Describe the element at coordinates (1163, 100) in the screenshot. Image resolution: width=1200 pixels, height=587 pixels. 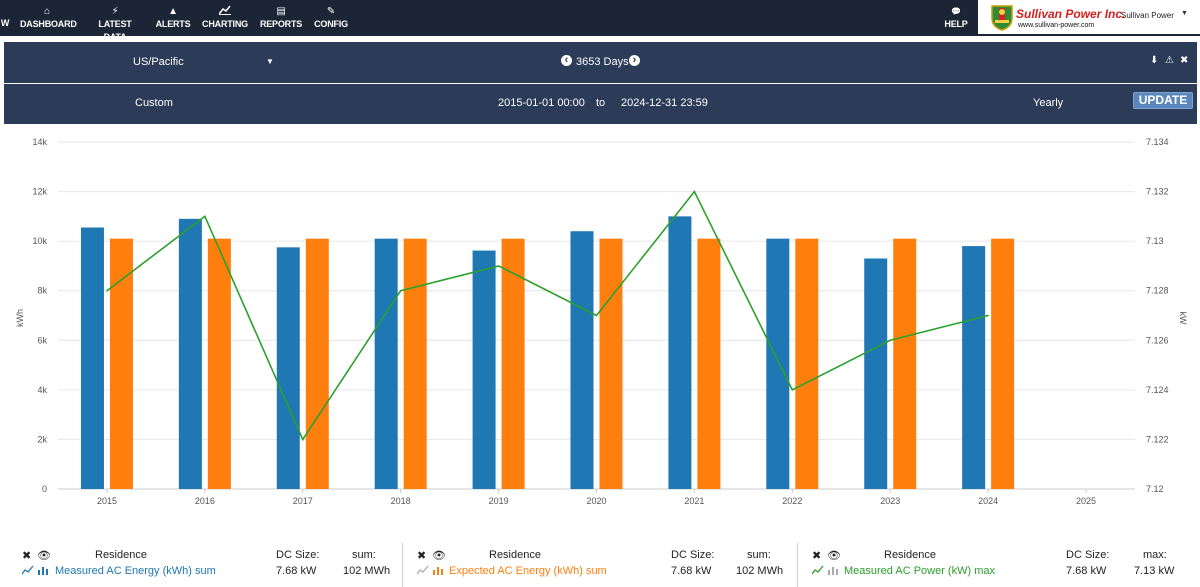
I see `update-button: UPDATE` at that location.